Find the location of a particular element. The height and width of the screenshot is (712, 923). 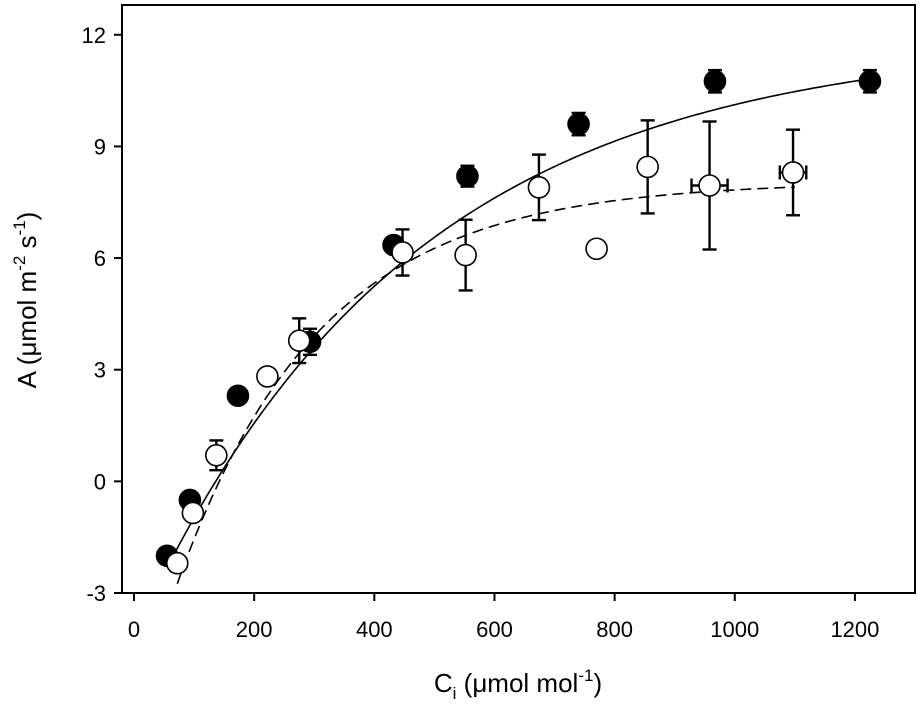

y-tick-label: 12 is located at coordinates (94, 35).